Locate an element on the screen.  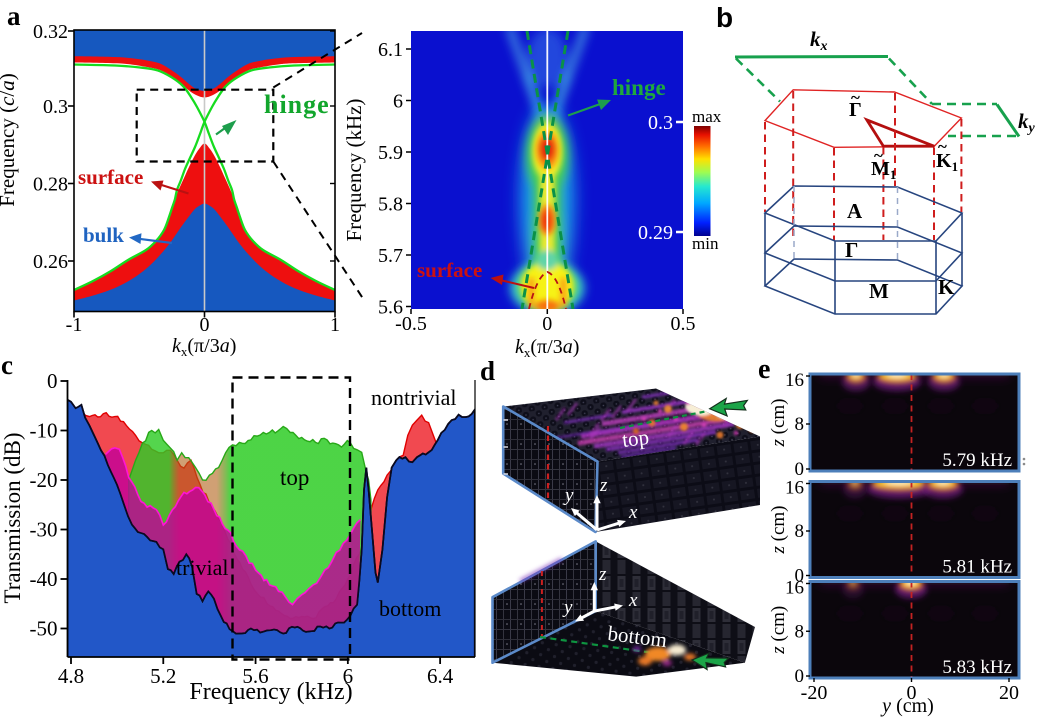
svg-text: Transmission (dB) is located at coordinates (12, 517).